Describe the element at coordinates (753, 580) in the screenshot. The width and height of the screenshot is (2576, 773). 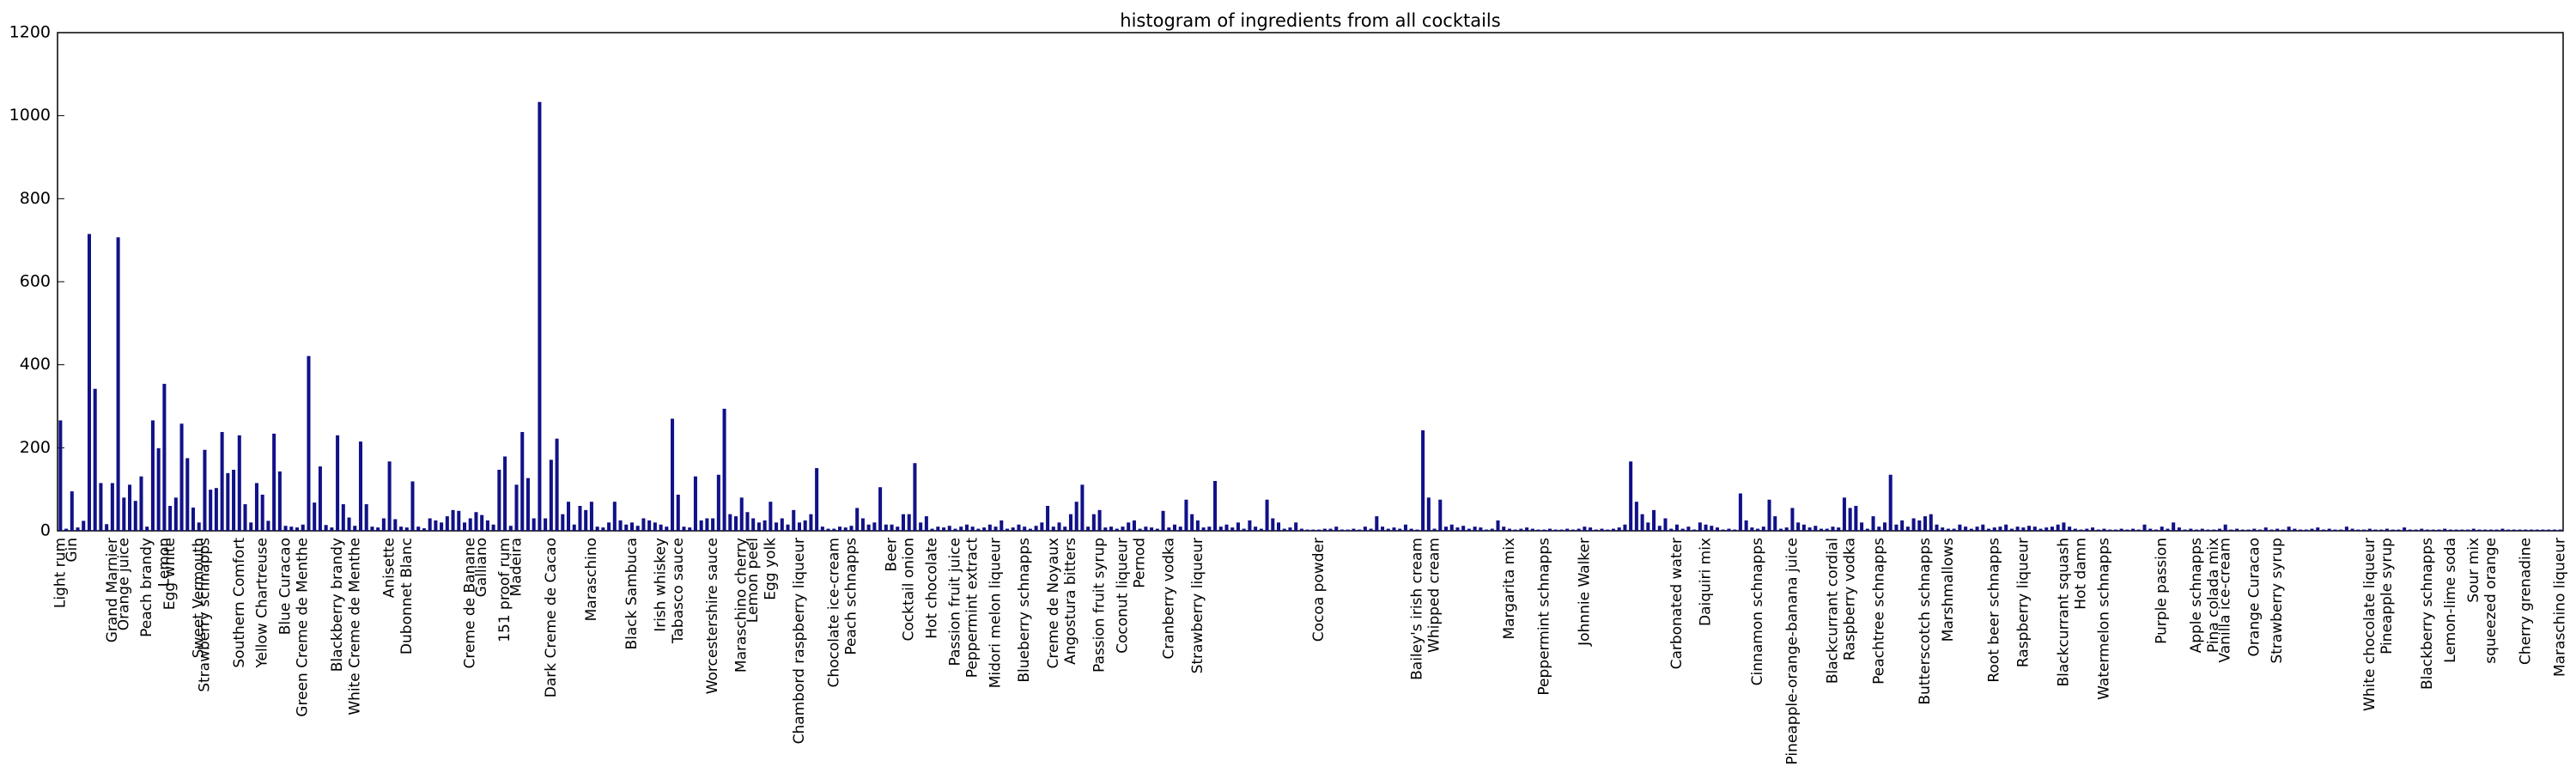
I see `x-tick-label: Lemon peel` at that location.